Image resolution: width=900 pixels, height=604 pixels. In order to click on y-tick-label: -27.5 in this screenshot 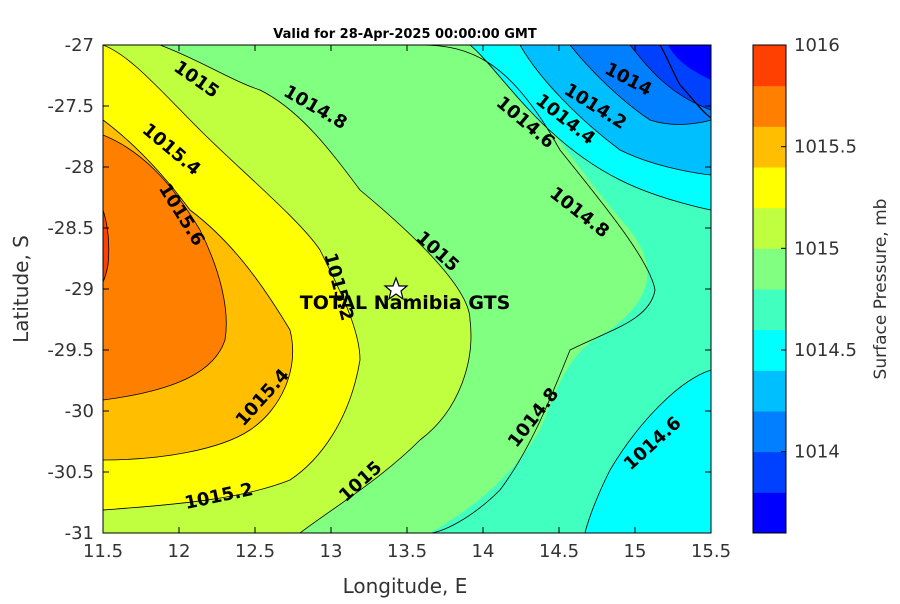, I will do `click(70, 106)`.